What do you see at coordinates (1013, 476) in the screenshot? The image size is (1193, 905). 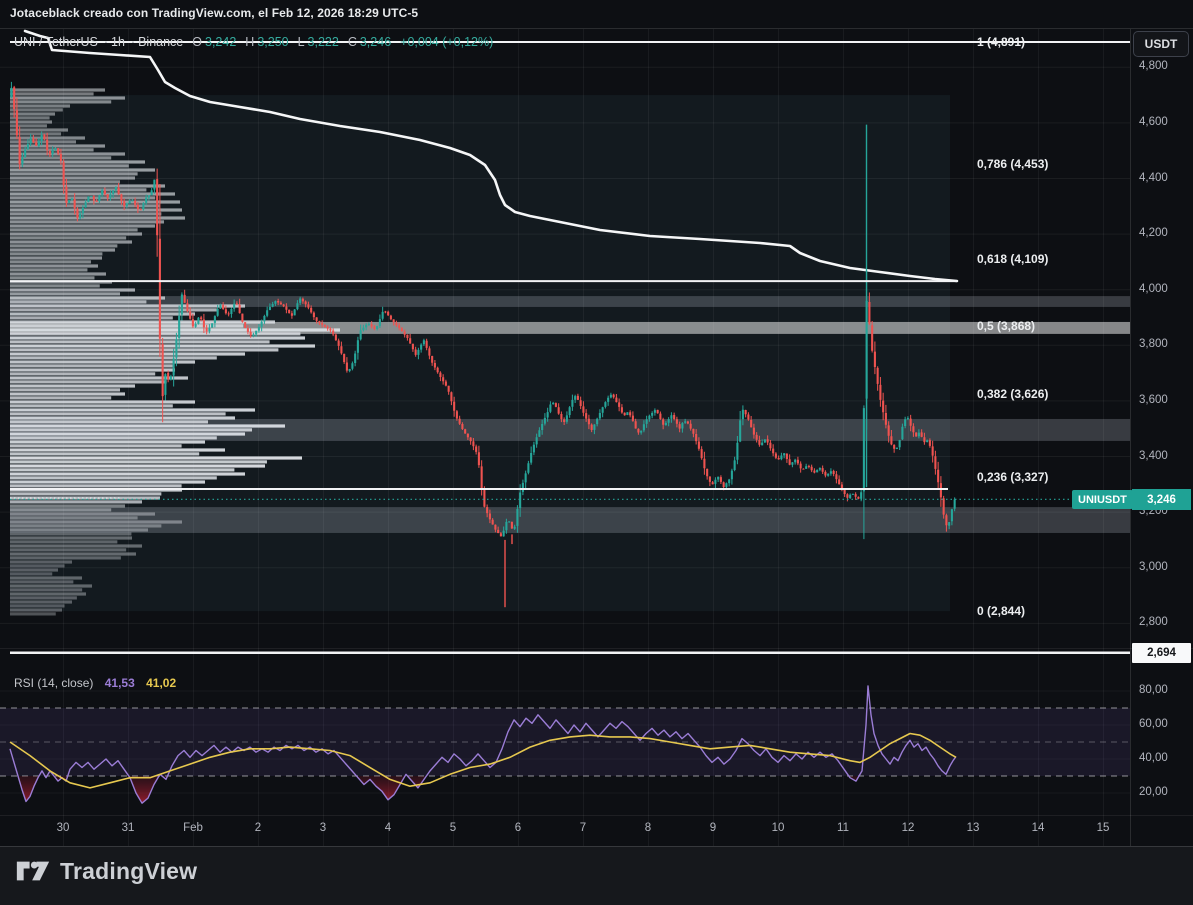 I see `fib-level-label-5: 0,236 (3,327)` at bounding box center [1013, 476].